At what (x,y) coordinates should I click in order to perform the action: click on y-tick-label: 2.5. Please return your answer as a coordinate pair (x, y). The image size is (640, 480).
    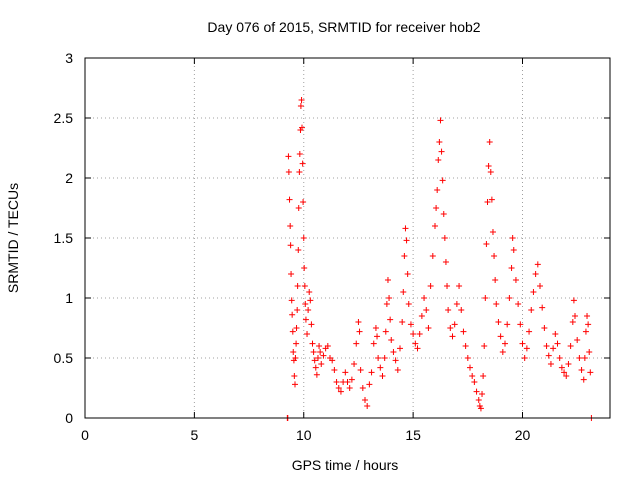
    Looking at the image, I should click on (64, 118).